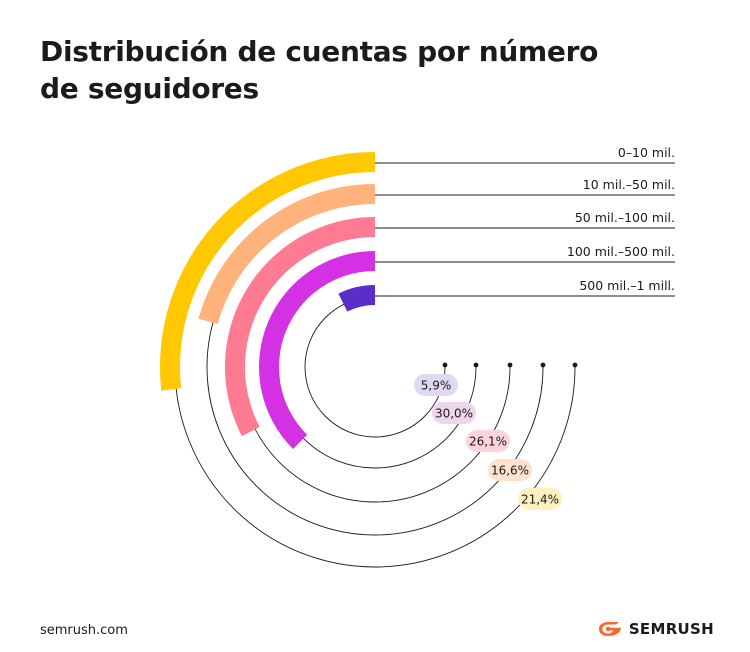 Image resolution: width=750 pixels, height=652 pixels. What do you see at coordinates (319, 51) in the screenshot?
I see `chart-title-line-1: Distribución de cuentas por número` at bounding box center [319, 51].